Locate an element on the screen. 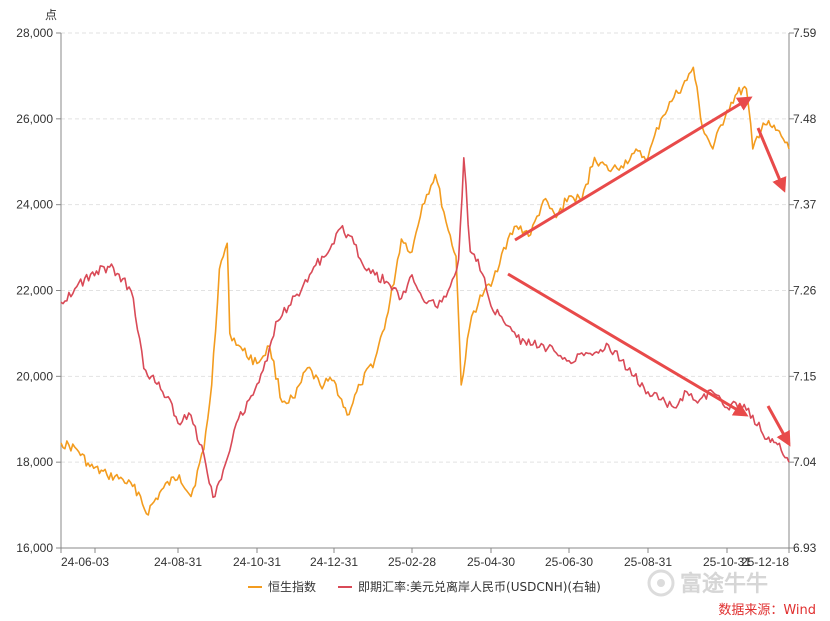 This screenshot has width=830, height=621. trend-arrow-down-fx is located at coordinates (628, 344).